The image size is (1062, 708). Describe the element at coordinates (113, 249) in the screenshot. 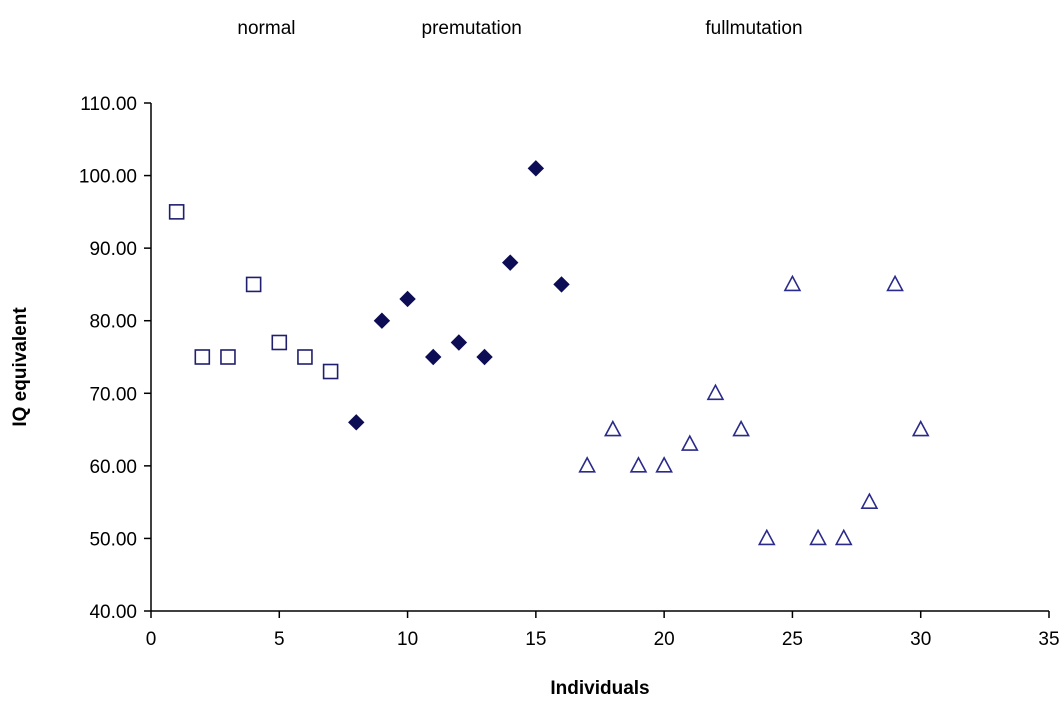

I see `y-tick-label: 90.00` at that location.